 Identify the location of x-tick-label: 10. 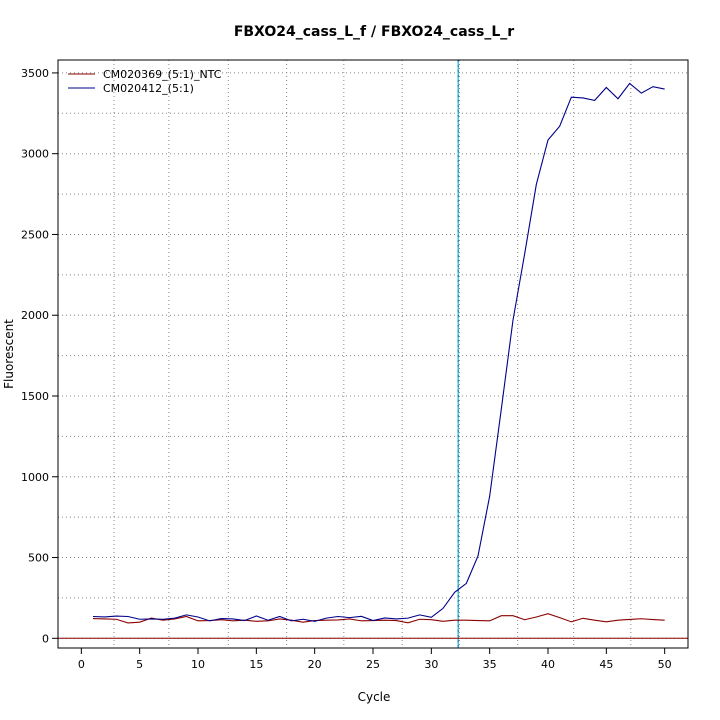
(198, 664).